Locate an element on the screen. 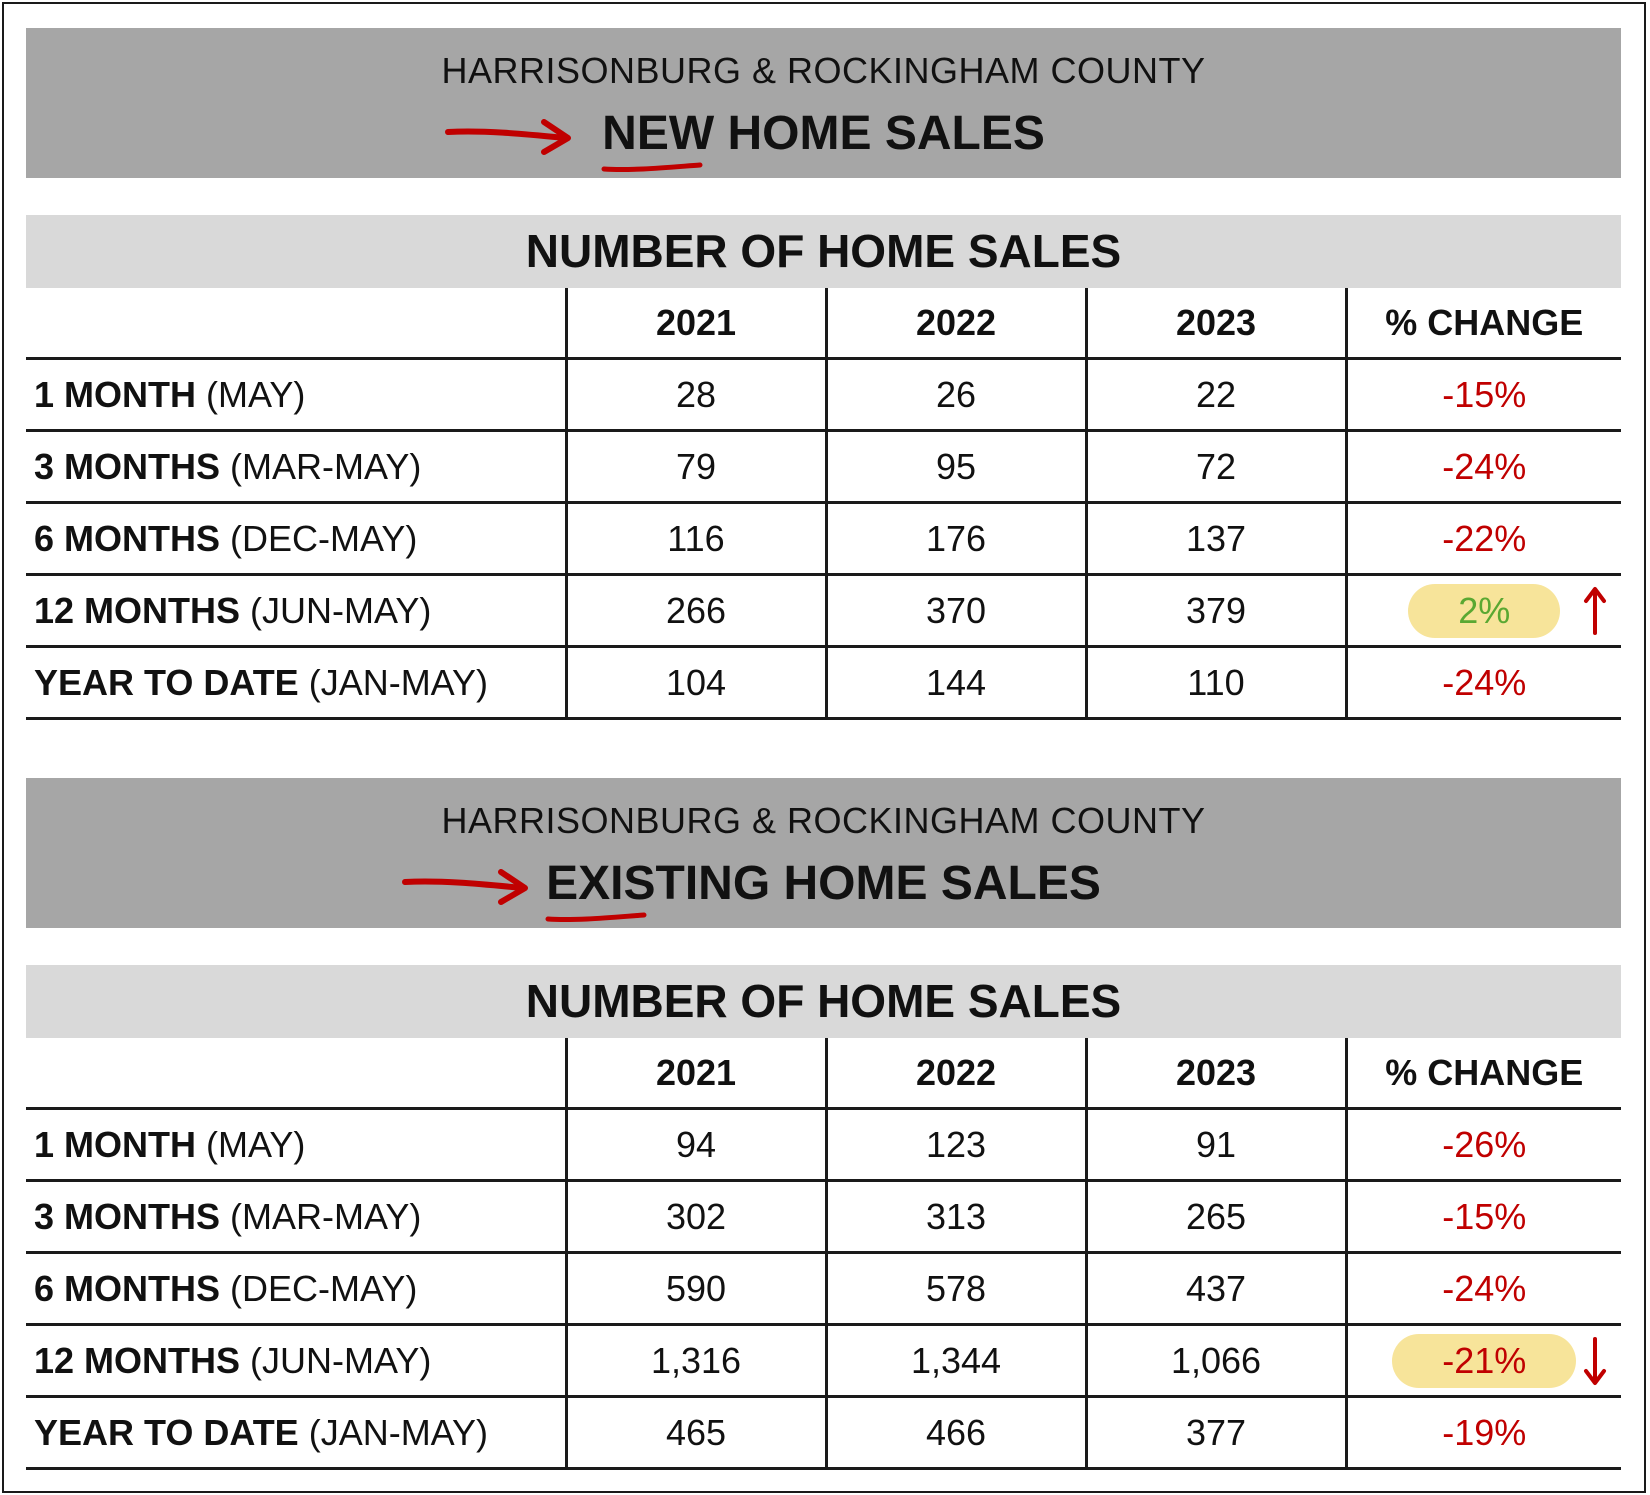 The height and width of the screenshot is (1495, 1650). value-2023: 379 is located at coordinates (1215, 611).